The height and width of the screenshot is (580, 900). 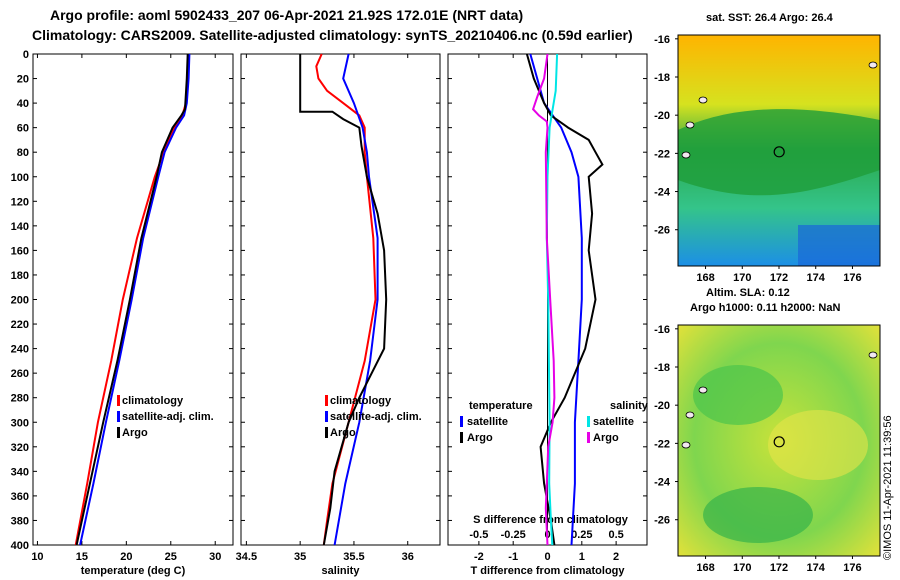 What do you see at coordinates (20, 350) in the screenshot?
I see `depth-tick-label: 240` at bounding box center [20, 350].